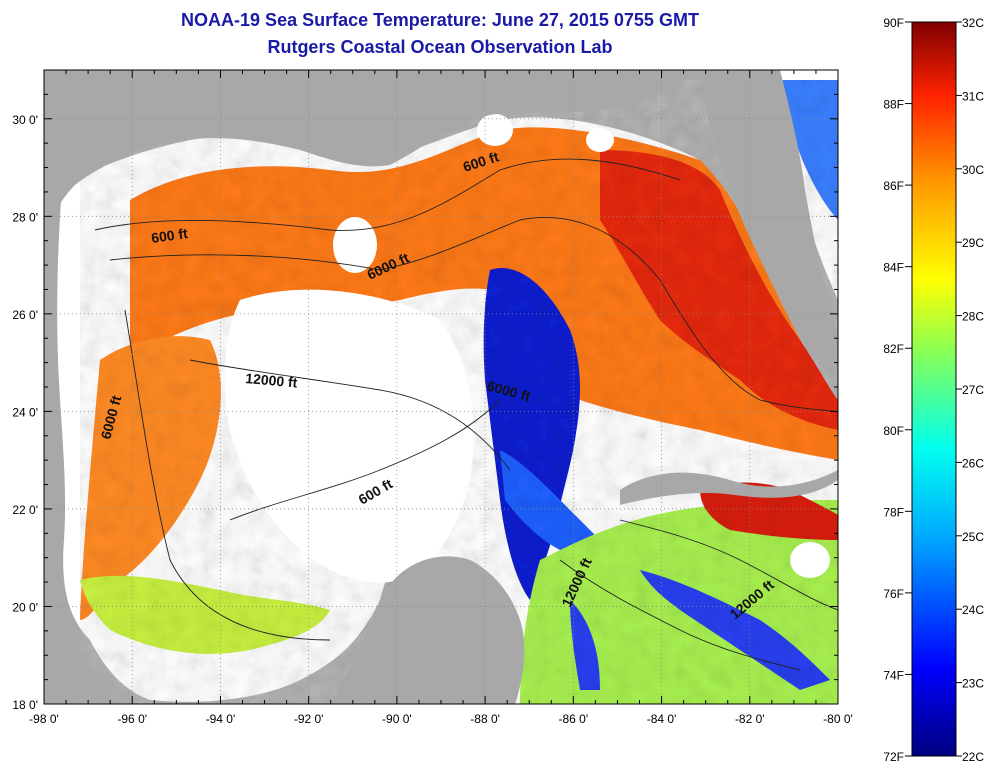  What do you see at coordinates (934, 389) in the screenshot?
I see `colorbar` at bounding box center [934, 389].